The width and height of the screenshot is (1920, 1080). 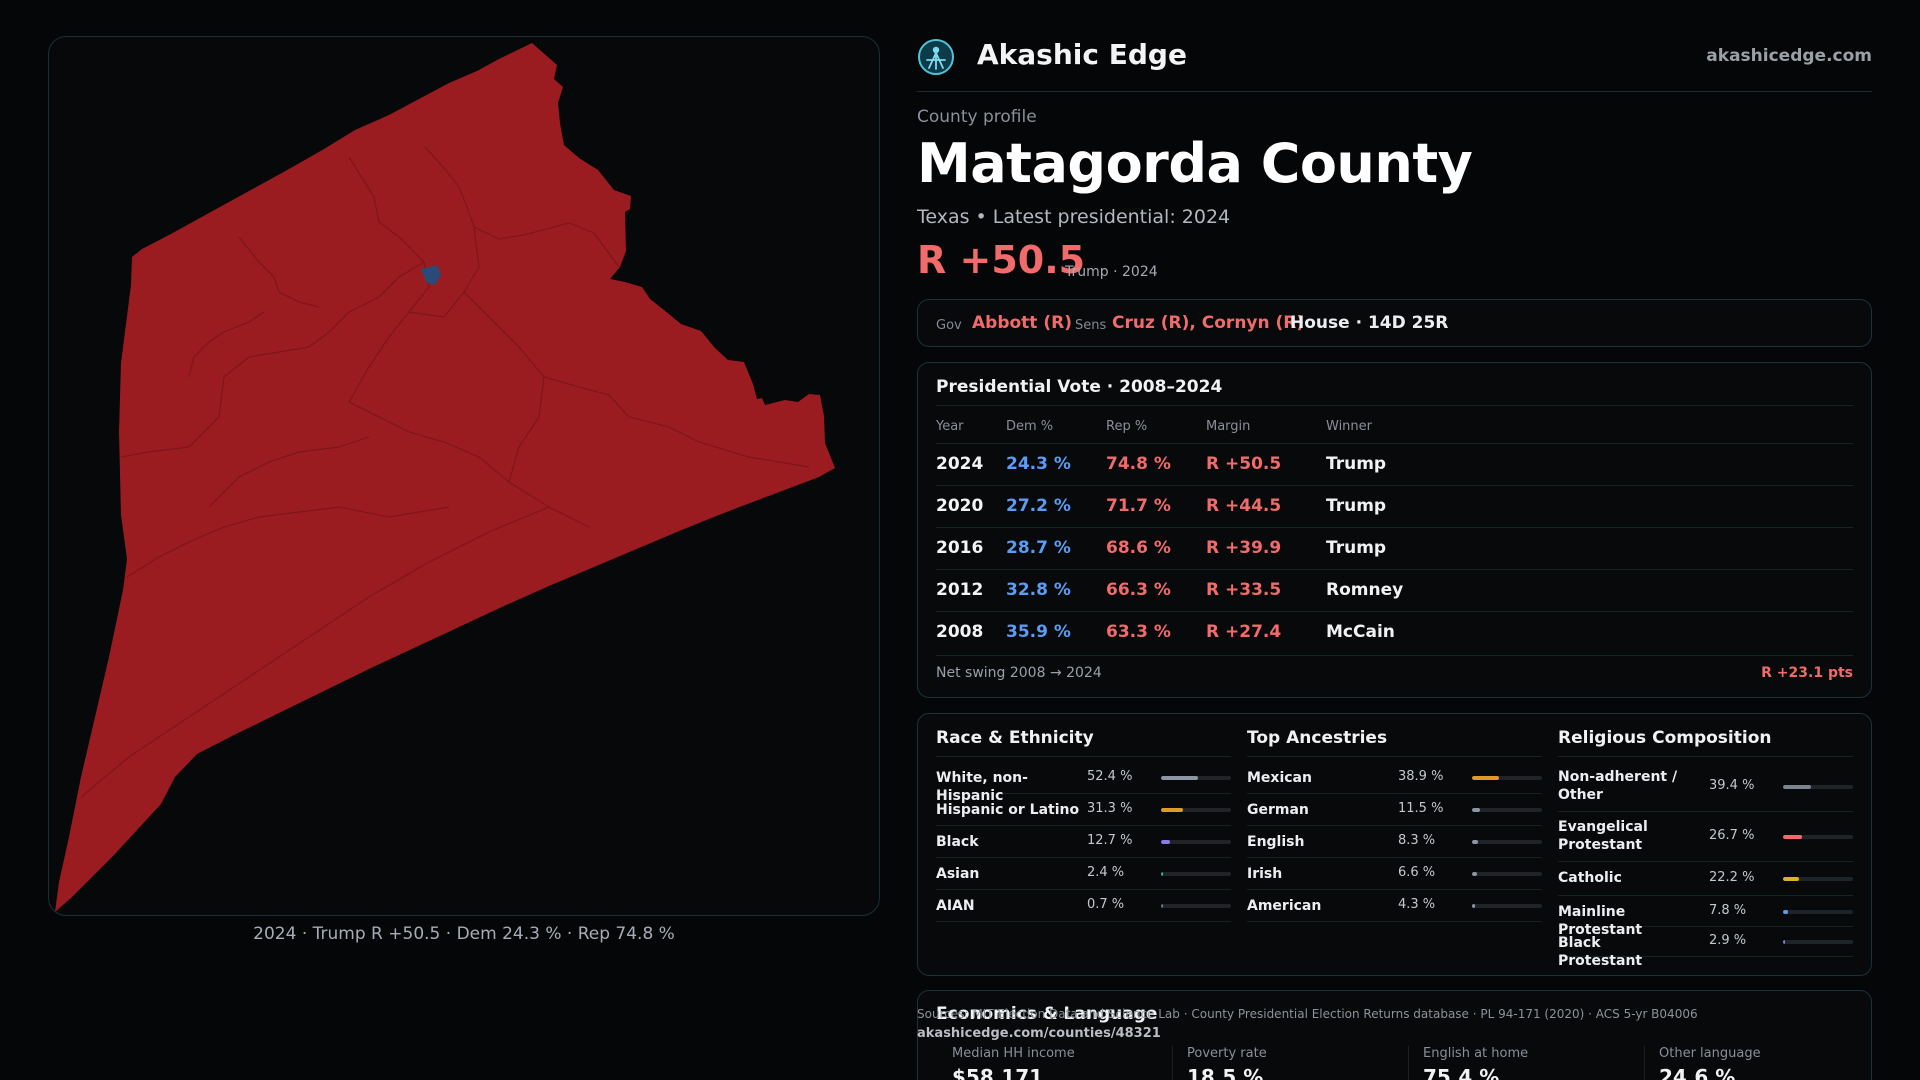 I want to click on house-delegation: House · 14D 25R, so click(x=1369, y=323).